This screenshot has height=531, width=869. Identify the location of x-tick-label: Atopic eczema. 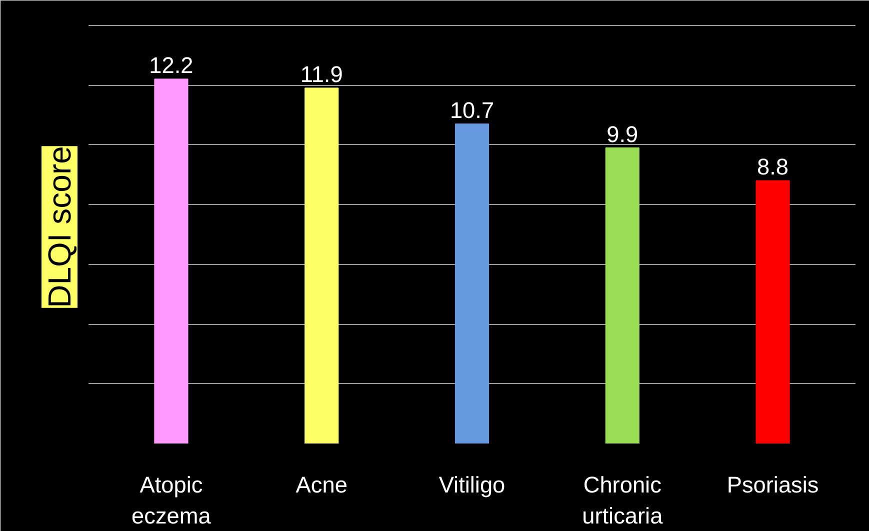
(172, 500).